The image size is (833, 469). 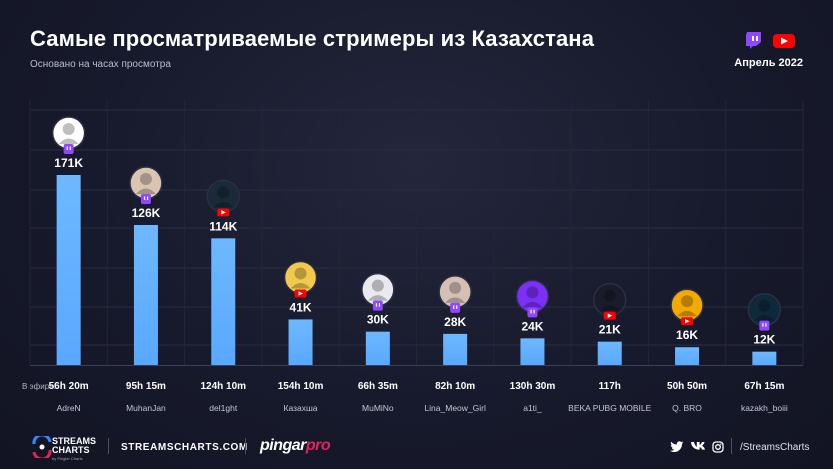 I want to click on data-label: 24K, so click(x=532, y=326).